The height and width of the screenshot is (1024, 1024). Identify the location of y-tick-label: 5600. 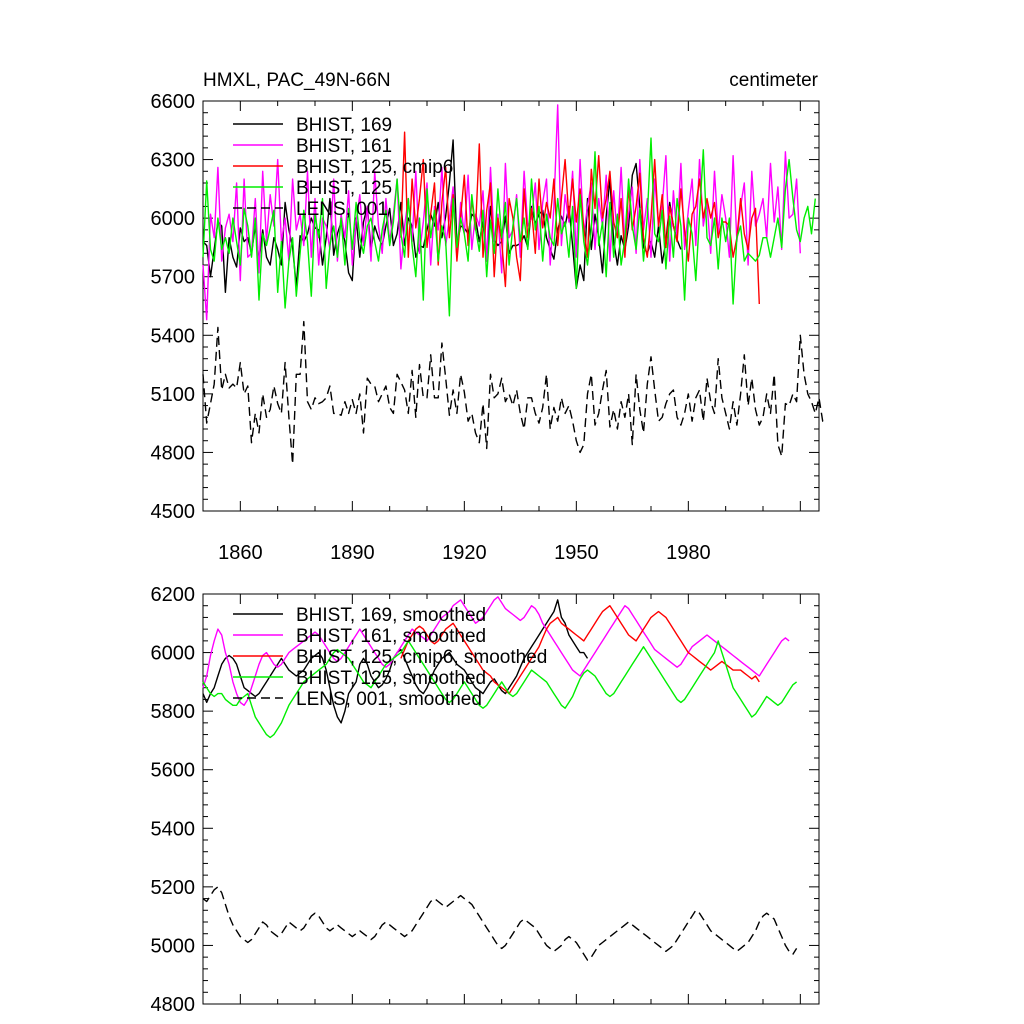
(173, 771).